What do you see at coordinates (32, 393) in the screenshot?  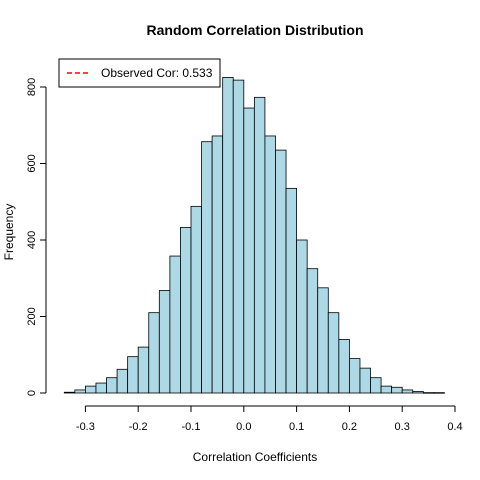 I see `y-tick-label: 0` at bounding box center [32, 393].